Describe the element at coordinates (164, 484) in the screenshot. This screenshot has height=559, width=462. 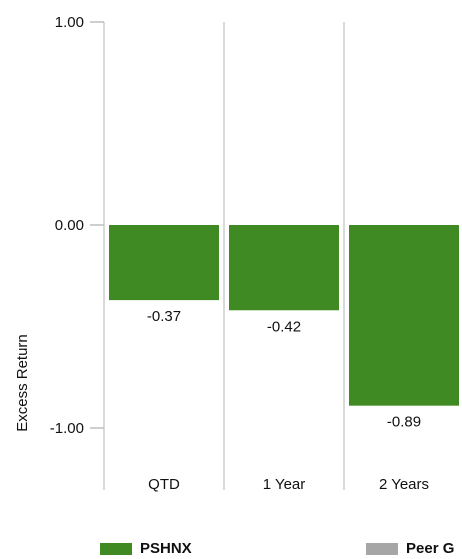
I see `x-tick-label: QTD` at that location.